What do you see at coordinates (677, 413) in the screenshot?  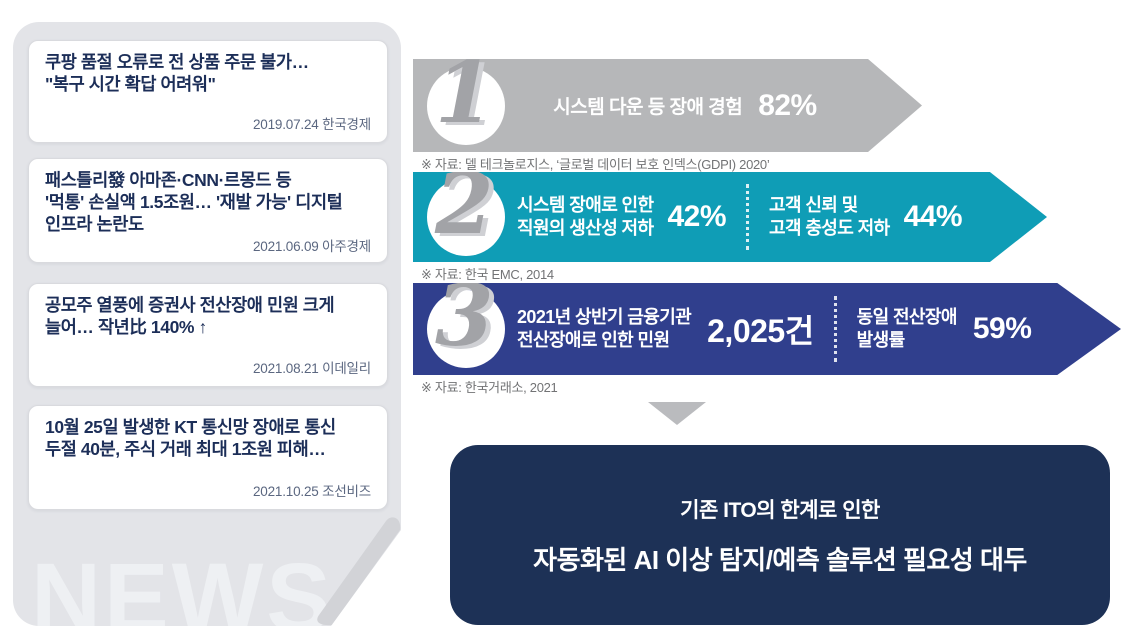 I see `down-arrow-icon` at bounding box center [677, 413].